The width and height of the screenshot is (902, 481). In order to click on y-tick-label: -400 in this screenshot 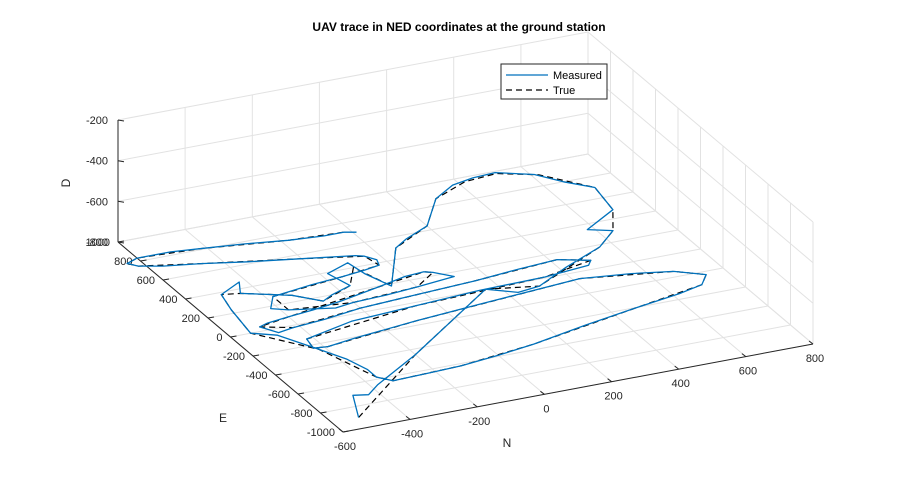, I will do `click(256, 376)`.